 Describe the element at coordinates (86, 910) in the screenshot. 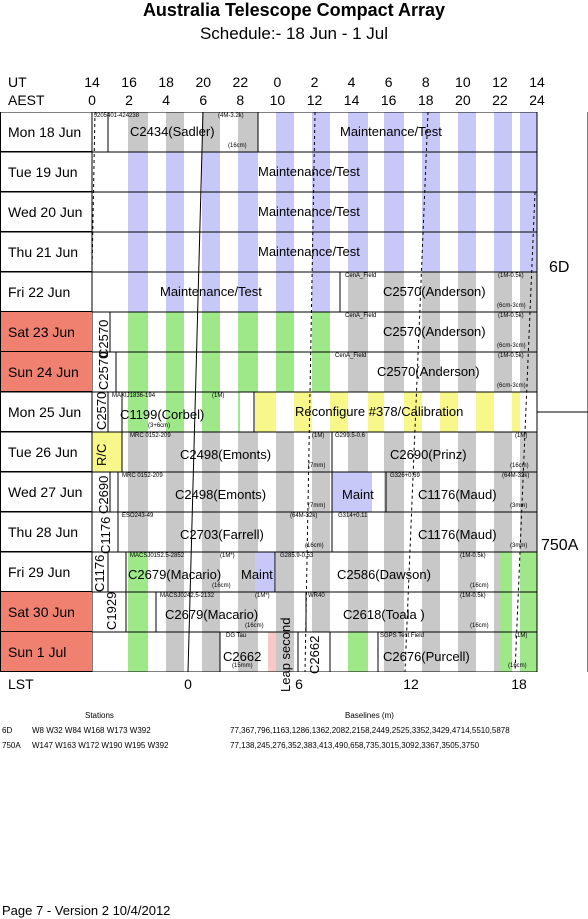

I see `page-footer: Page 7 - Version 2 10/4/2012` at that location.